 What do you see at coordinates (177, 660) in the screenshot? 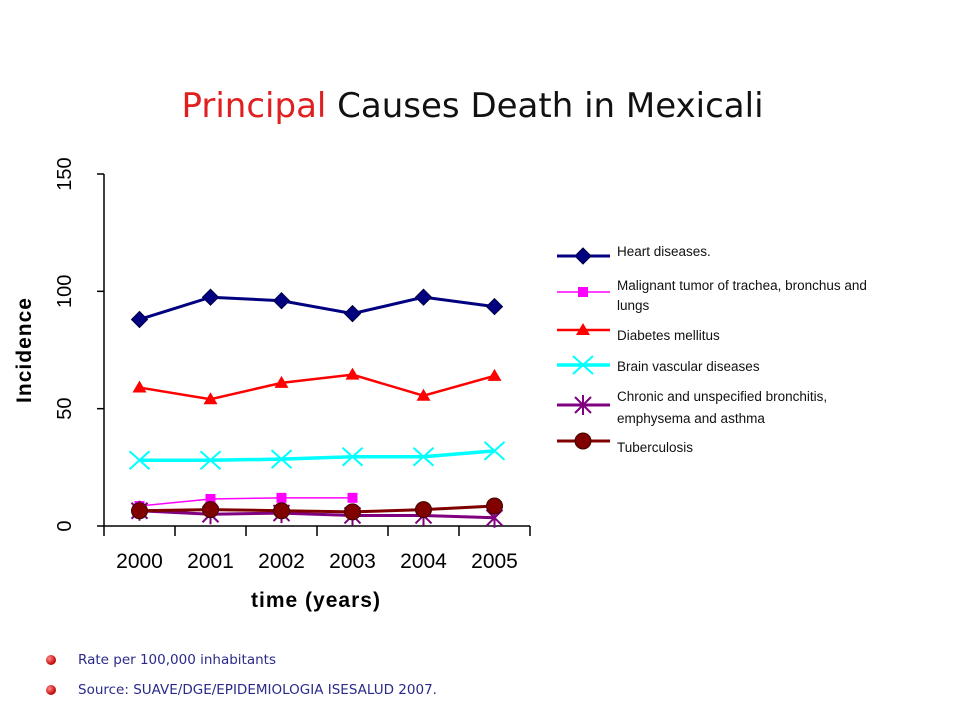
I see `footnote-rate-text: Rate per 100,000 inhabitants` at bounding box center [177, 660].